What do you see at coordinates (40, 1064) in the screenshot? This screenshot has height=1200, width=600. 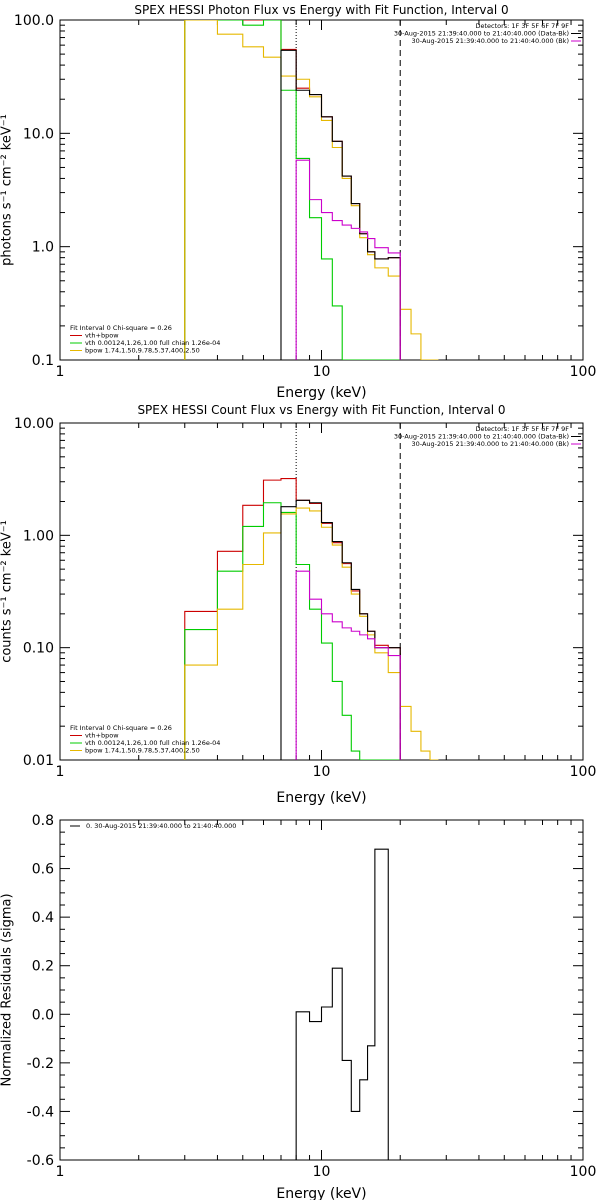 I see `y-tick-label: -0.2` at bounding box center [40, 1064].